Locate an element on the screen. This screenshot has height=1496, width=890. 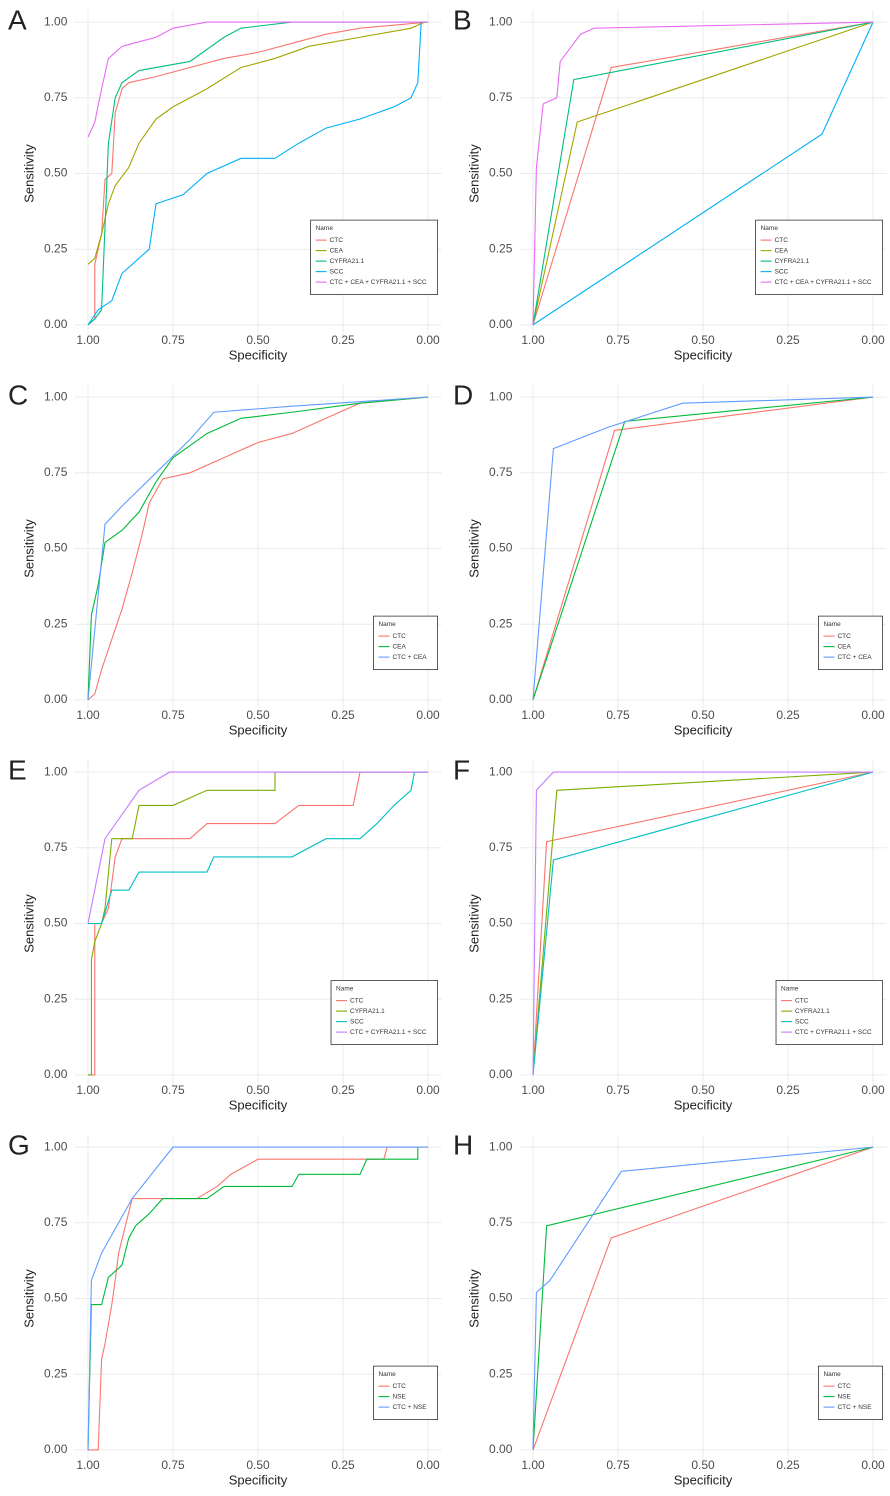
legend: Name CTC NSE CTC + NSE is located at coordinates (851, 1393).